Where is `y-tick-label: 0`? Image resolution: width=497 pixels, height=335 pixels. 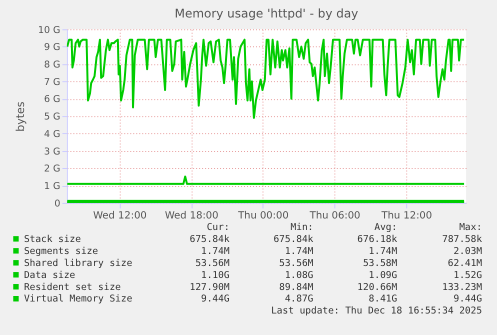
y-tick-label: 0 is located at coordinates (57, 204).